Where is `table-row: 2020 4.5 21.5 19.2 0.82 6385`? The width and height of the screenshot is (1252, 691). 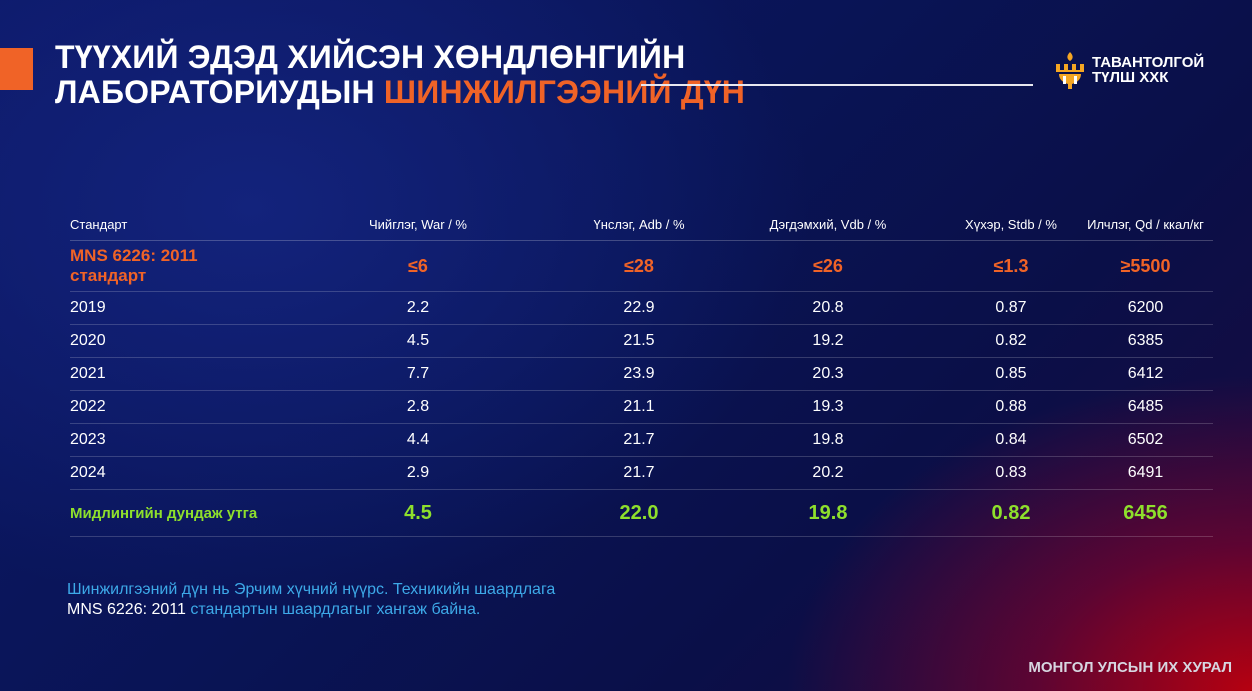
table-row: 2020 4.5 21.5 19.2 0.82 6385 is located at coordinates (641, 341).